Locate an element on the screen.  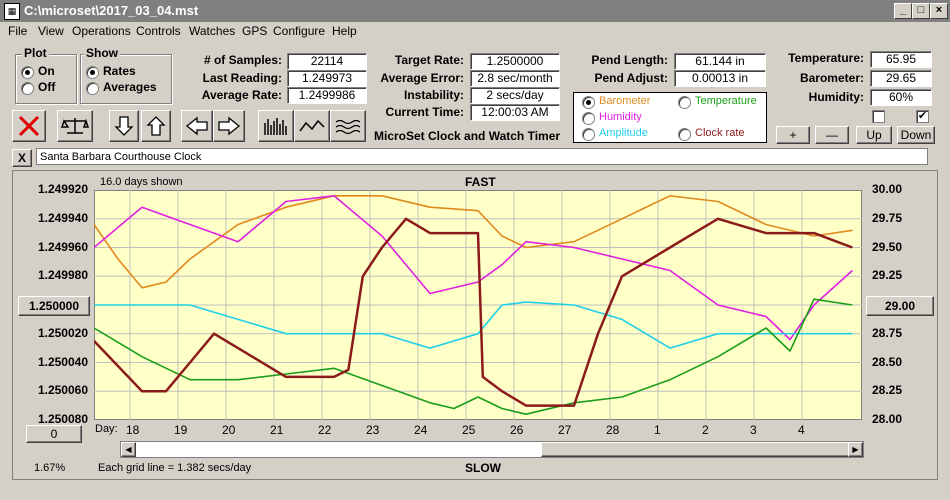
menu-gps: GPS is located at coordinates (255, 31).